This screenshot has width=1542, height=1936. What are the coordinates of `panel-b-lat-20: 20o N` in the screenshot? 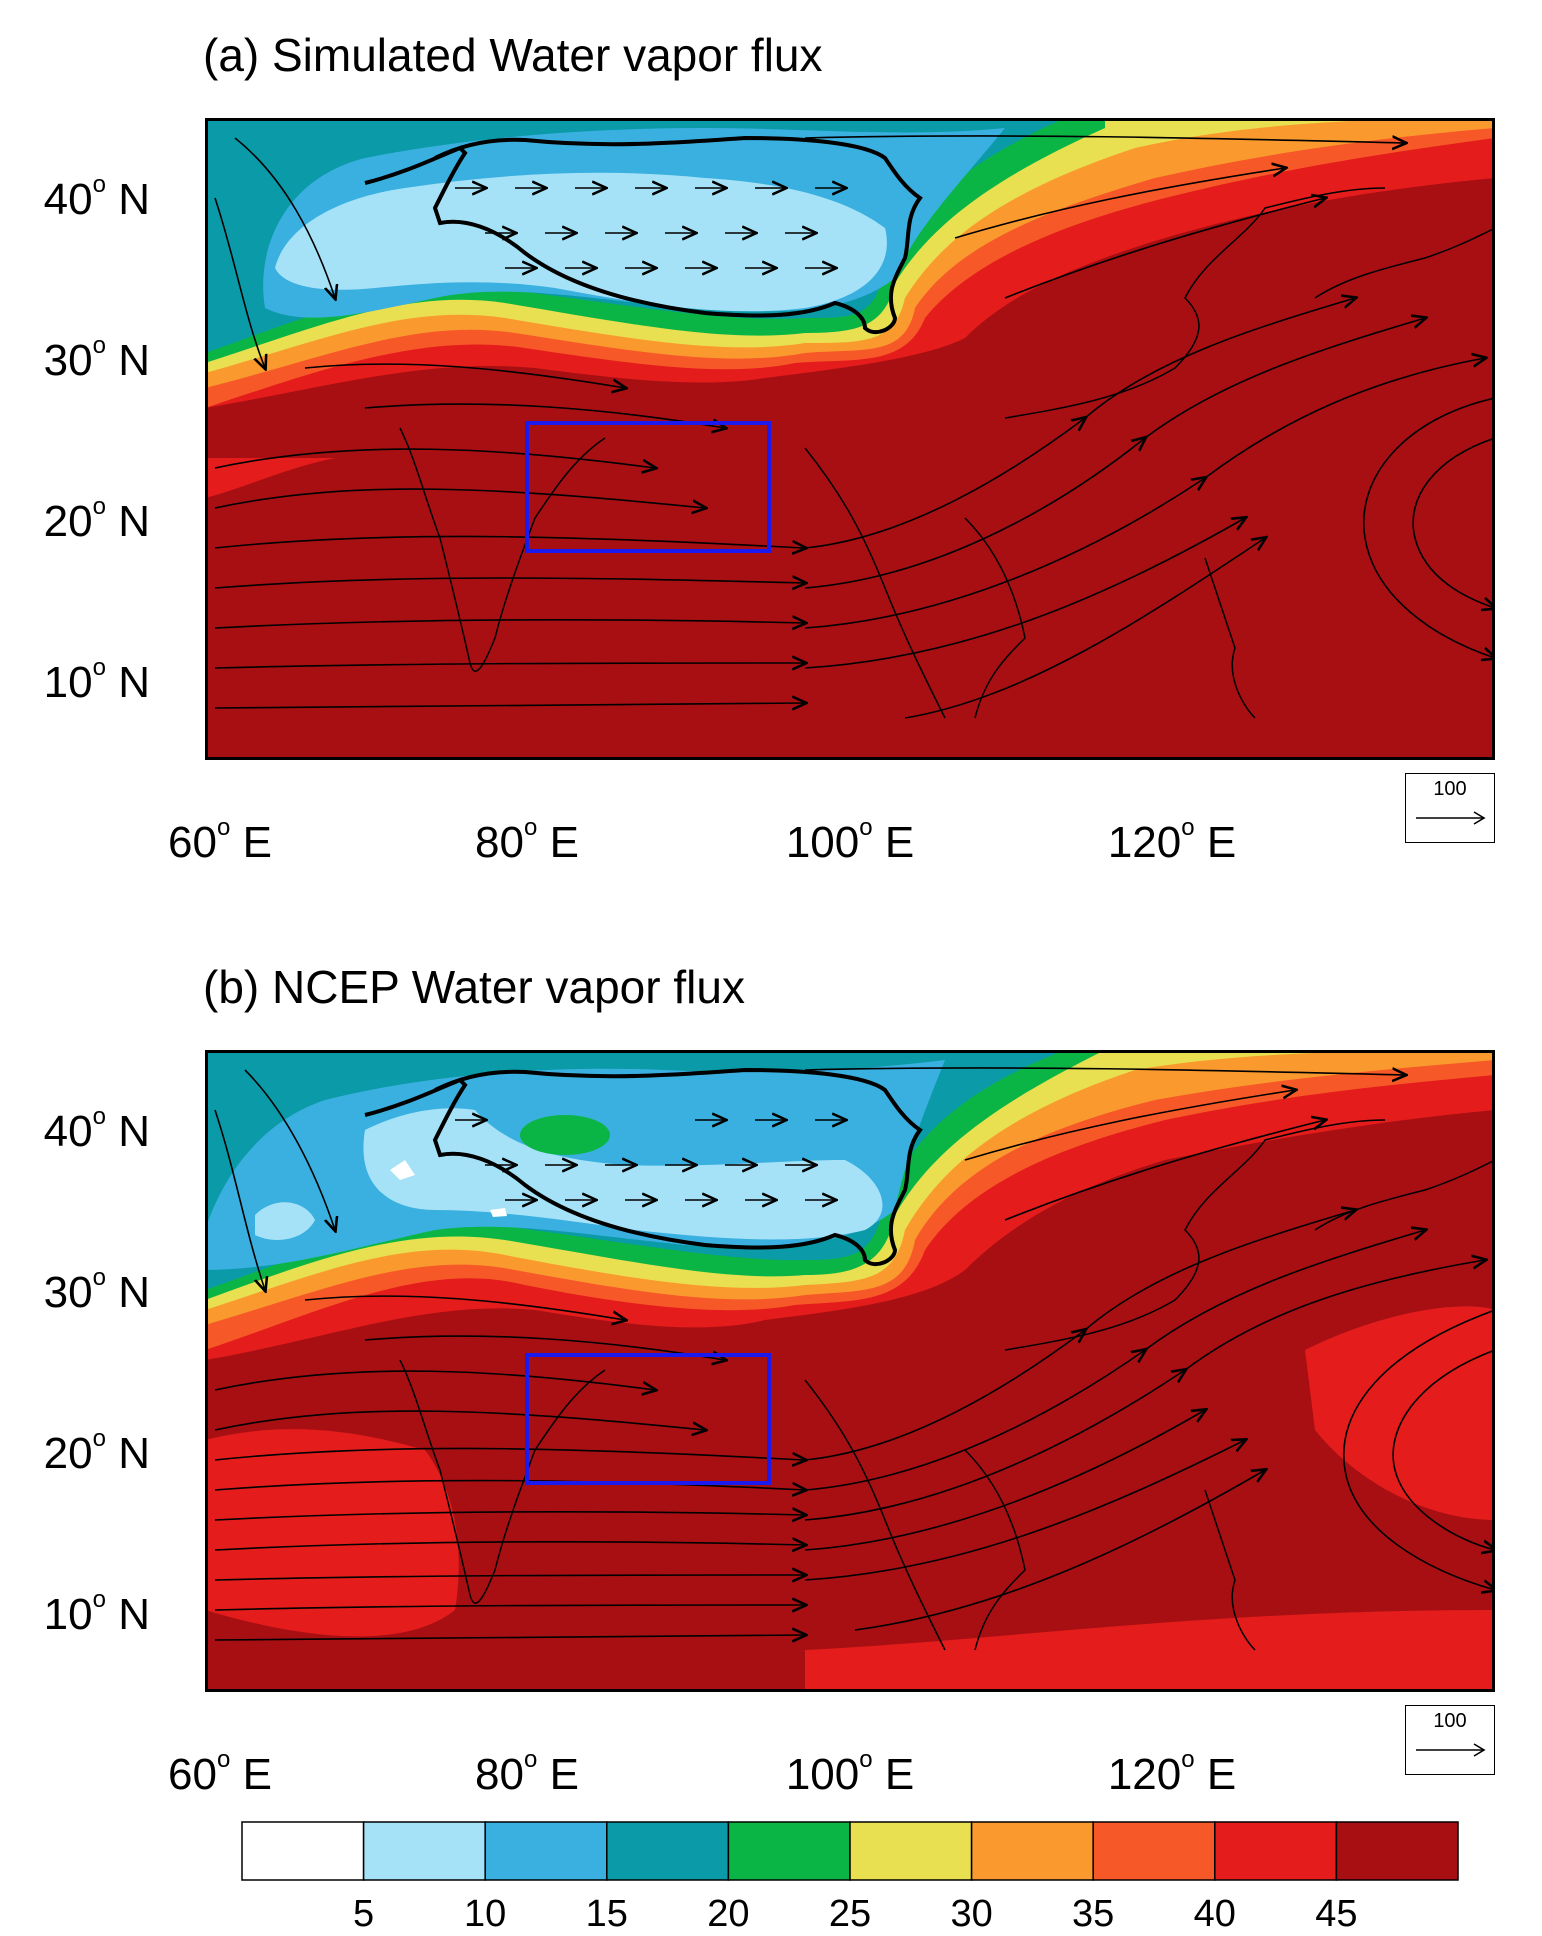 It's located at (96, 1451).